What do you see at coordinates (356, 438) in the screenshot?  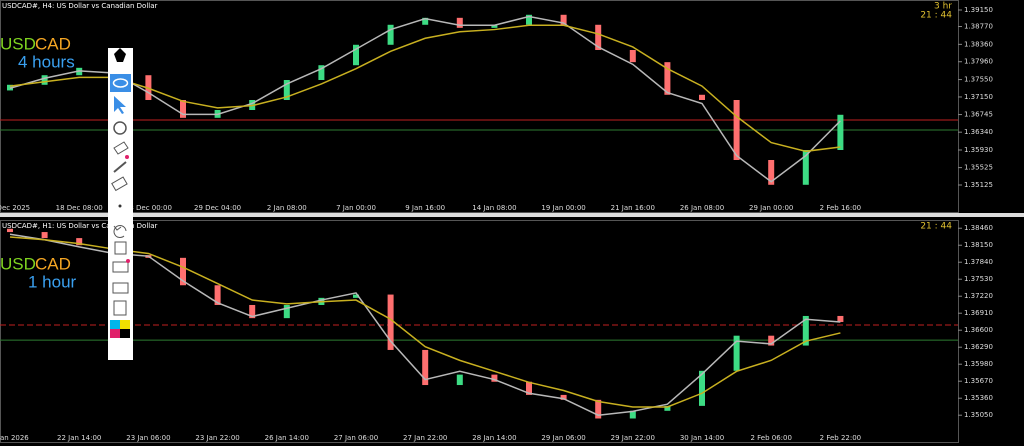 I see `x-tick-label: 27 Jan 06:00` at bounding box center [356, 438].